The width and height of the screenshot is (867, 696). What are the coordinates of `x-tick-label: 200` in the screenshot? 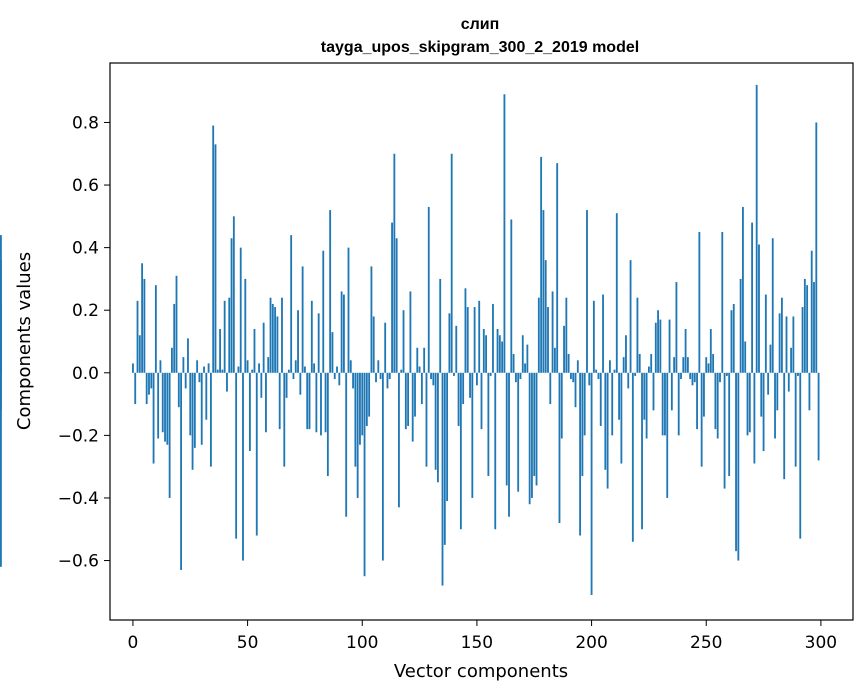 It's located at (591, 643).